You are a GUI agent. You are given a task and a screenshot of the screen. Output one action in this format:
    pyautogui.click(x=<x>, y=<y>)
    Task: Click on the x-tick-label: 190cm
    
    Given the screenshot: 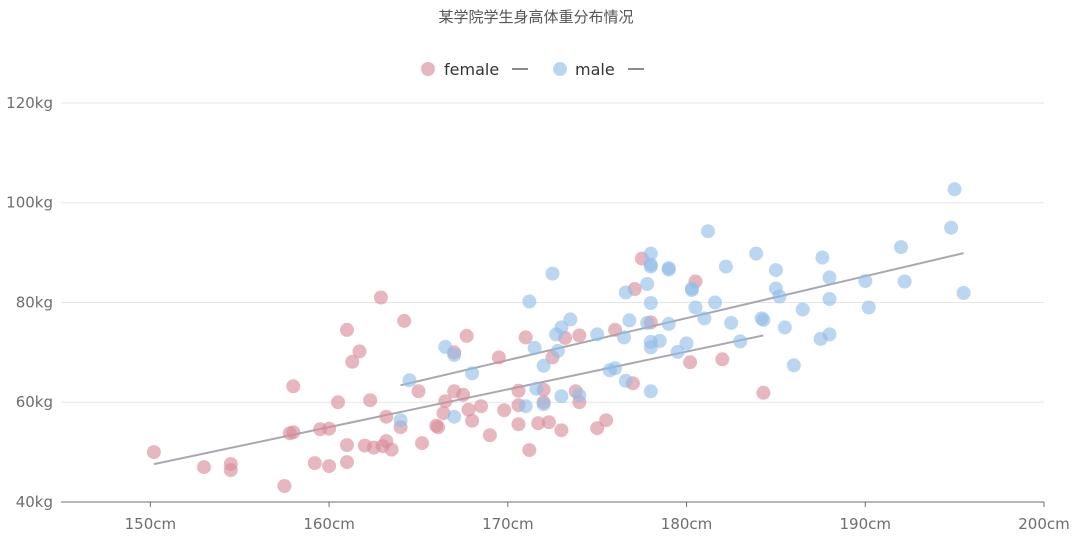 What is the action you would take?
    pyautogui.click(x=866, y=524)
    